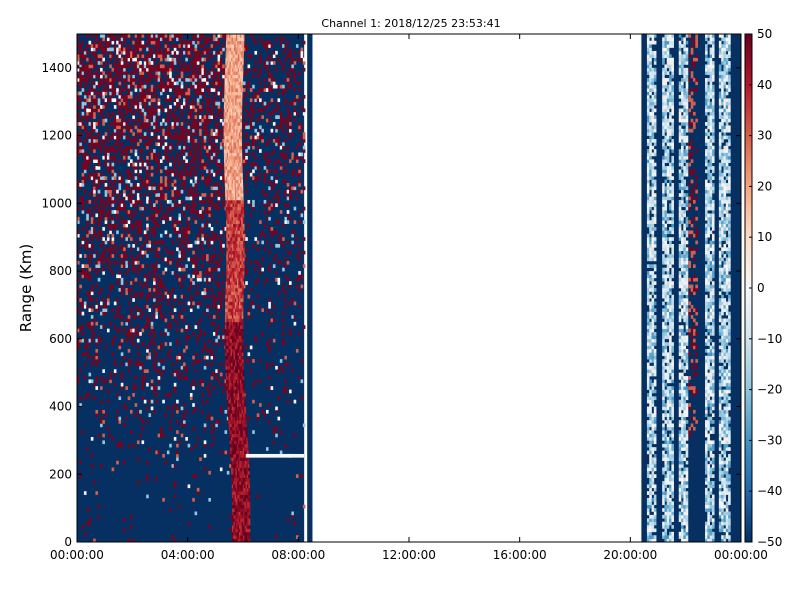 The height and width of the screenshot is (600, 800). I want to click on chart-title: Channel 1: 2018/12/25 23:53:41, so click(410, 23).